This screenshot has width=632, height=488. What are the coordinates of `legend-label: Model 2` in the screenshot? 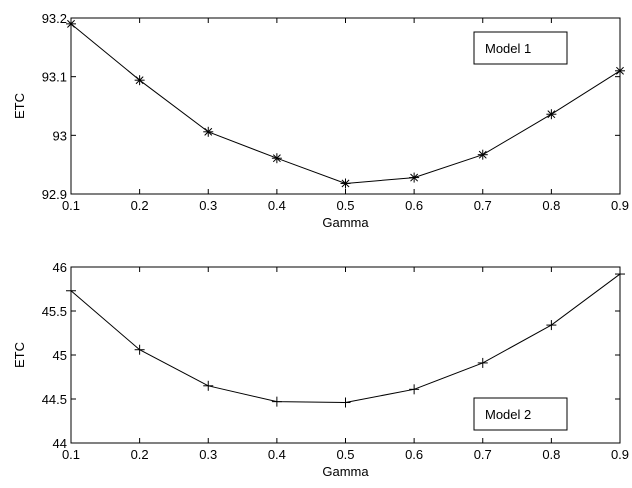 It's located at (508, 414).